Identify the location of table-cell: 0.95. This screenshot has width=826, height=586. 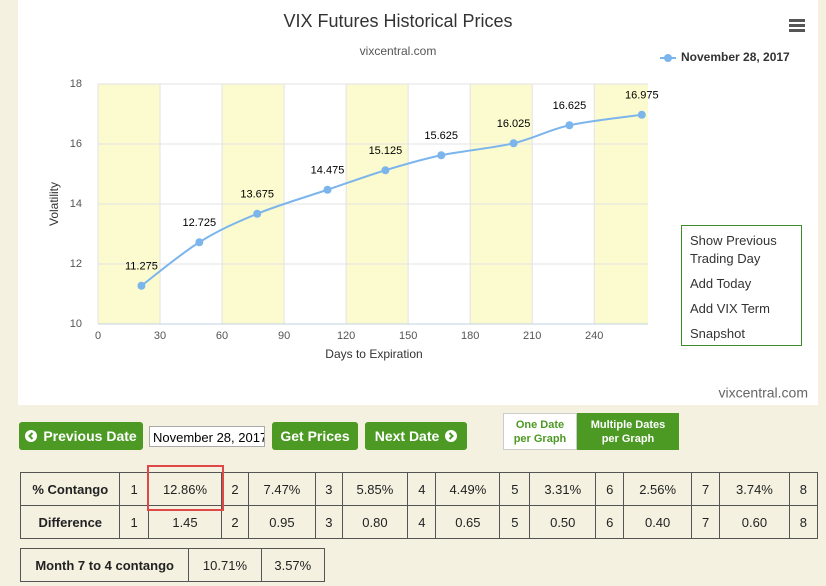
(282, 522).